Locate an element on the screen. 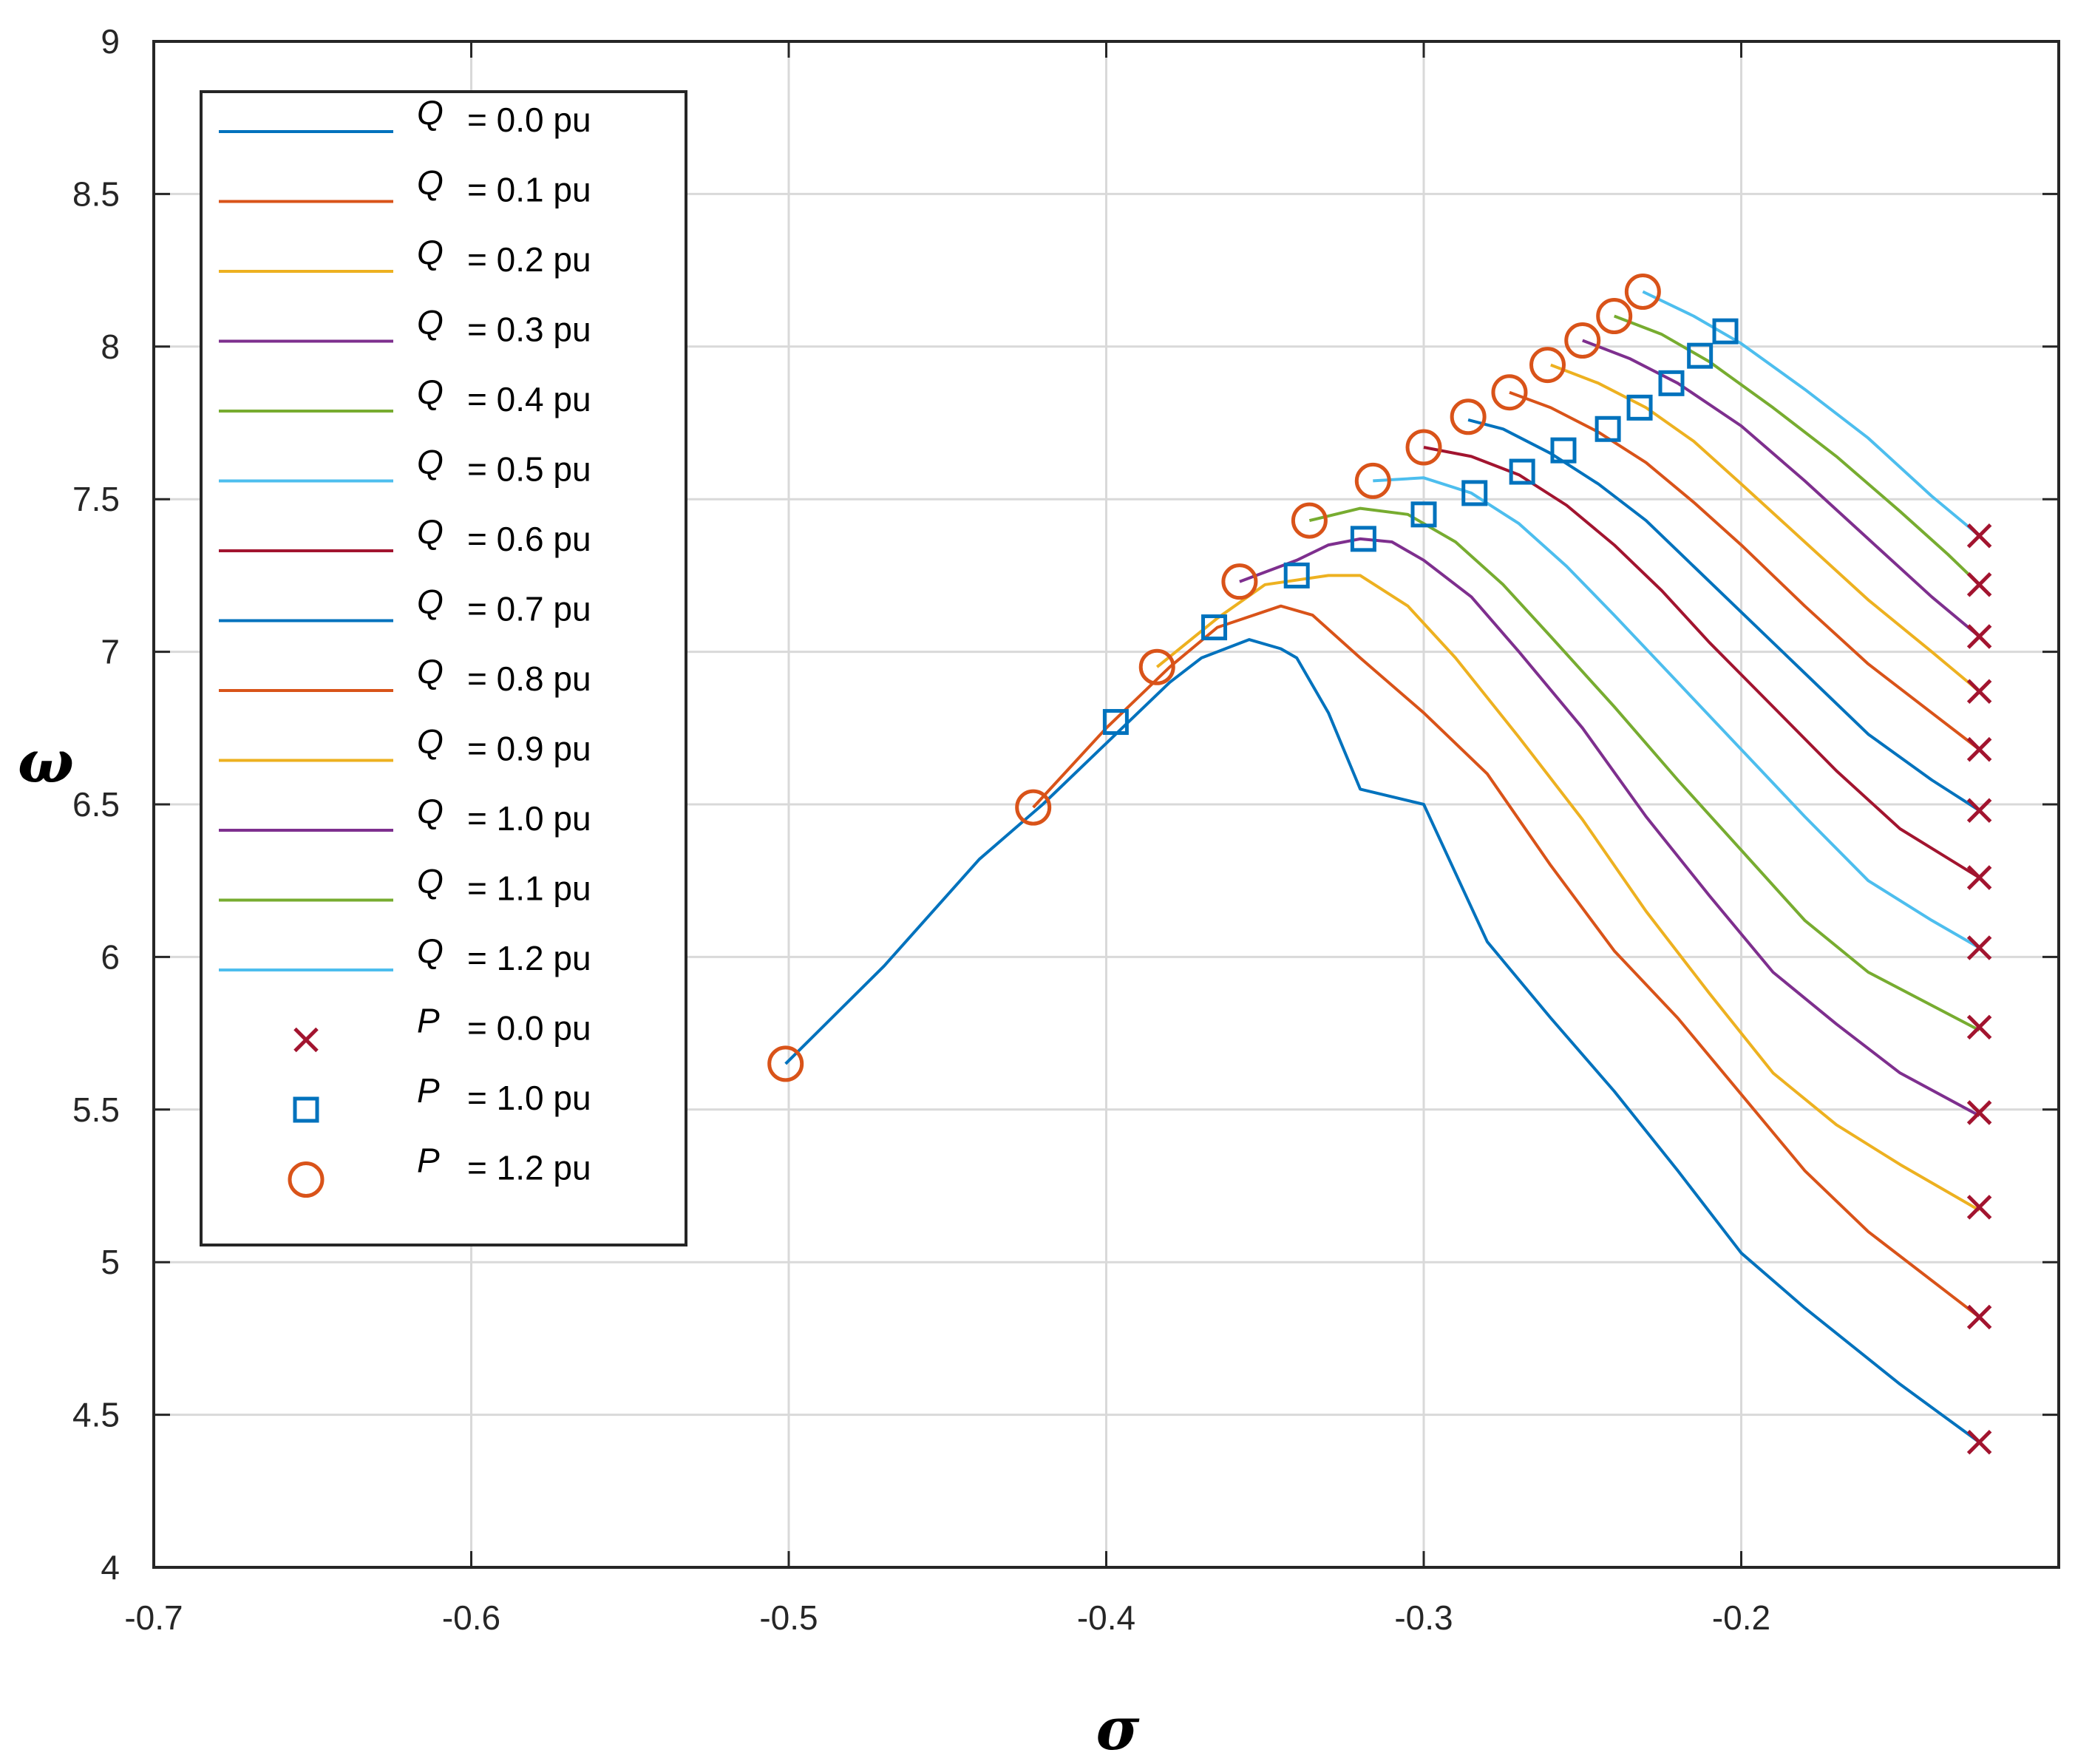 The height and width of the screenshot is (1764, 2075). x-tick-labels: -0.7 -0.6 -0.5 -0.4 -0.3 -0.2 is located at coordinates (947, 1617).